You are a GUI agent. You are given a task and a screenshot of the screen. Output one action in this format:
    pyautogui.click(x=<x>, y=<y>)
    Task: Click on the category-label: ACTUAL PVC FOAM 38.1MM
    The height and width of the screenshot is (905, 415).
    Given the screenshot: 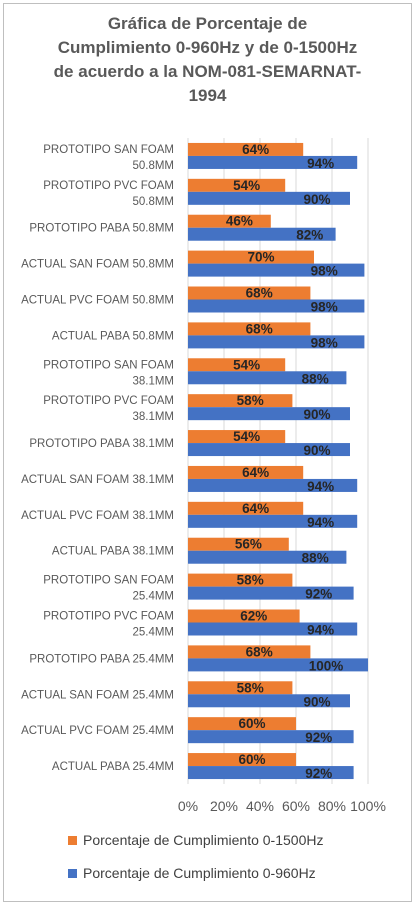 What is the action you would take?
    pyautogui.click(x=97, y=516)
    